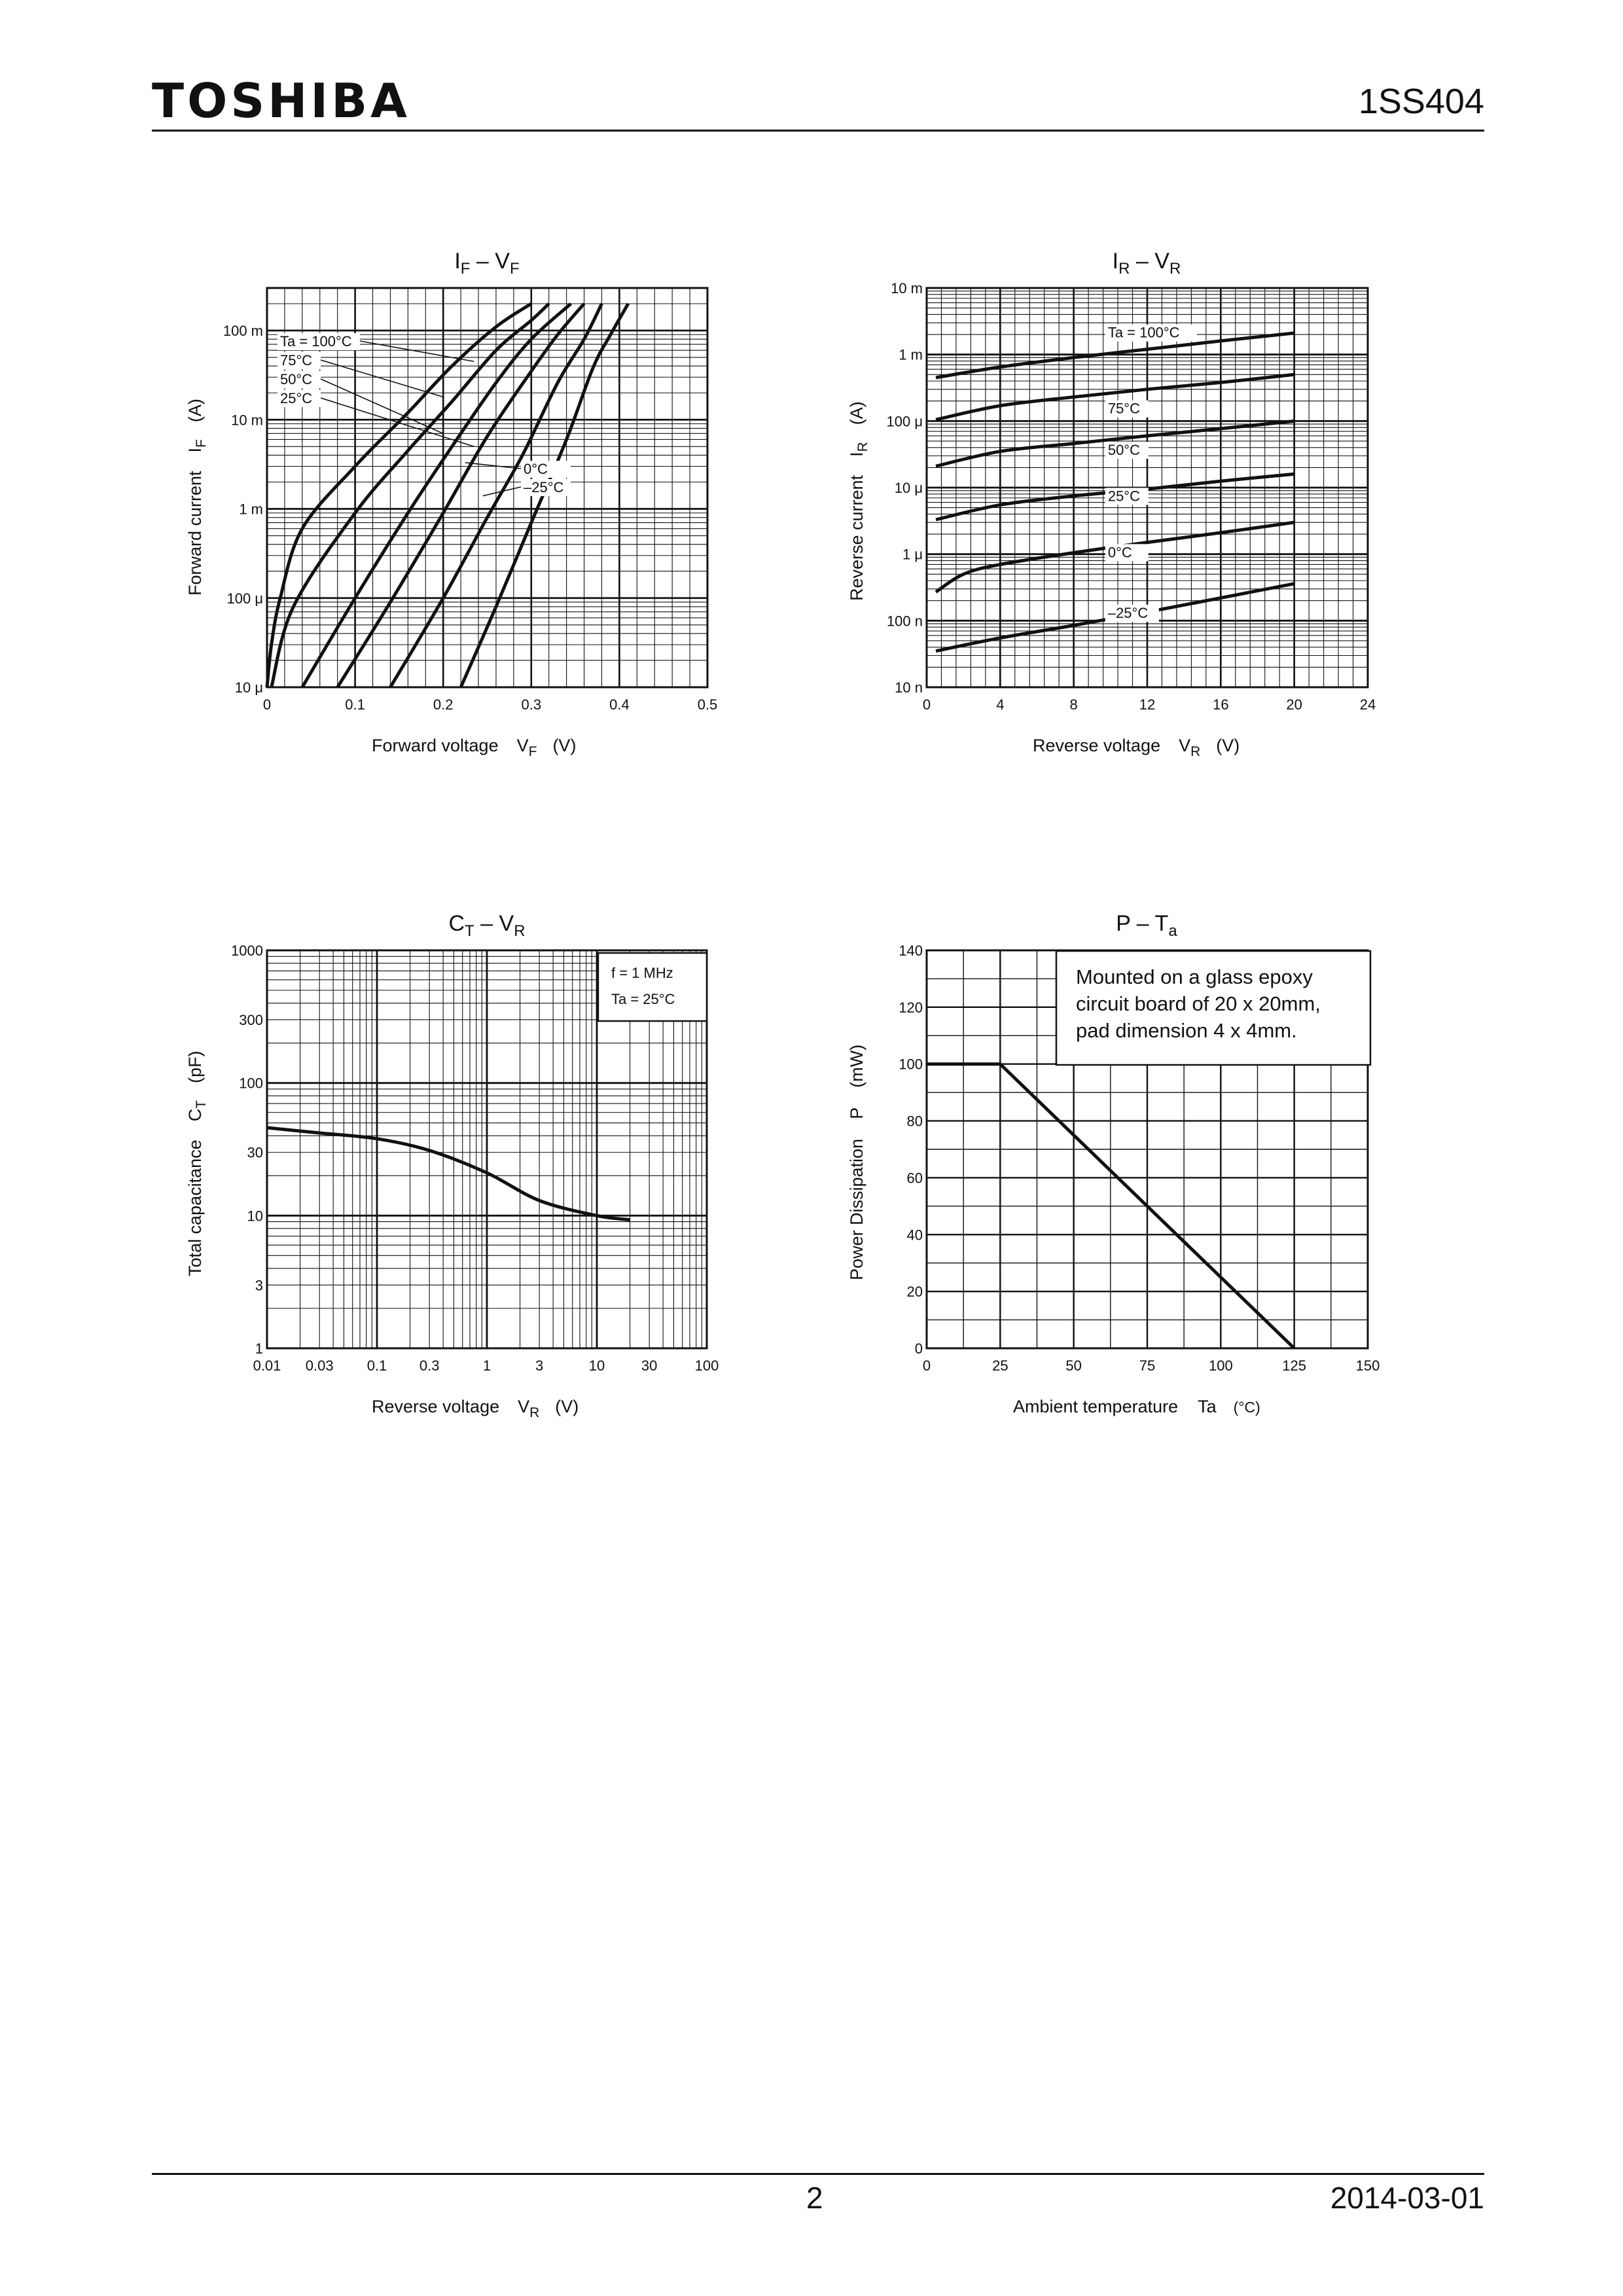  Describe the element at coordinates (1194, 976) in the screenshot. I see `note-line-1: Mounted on a glass epoxy` at that location.